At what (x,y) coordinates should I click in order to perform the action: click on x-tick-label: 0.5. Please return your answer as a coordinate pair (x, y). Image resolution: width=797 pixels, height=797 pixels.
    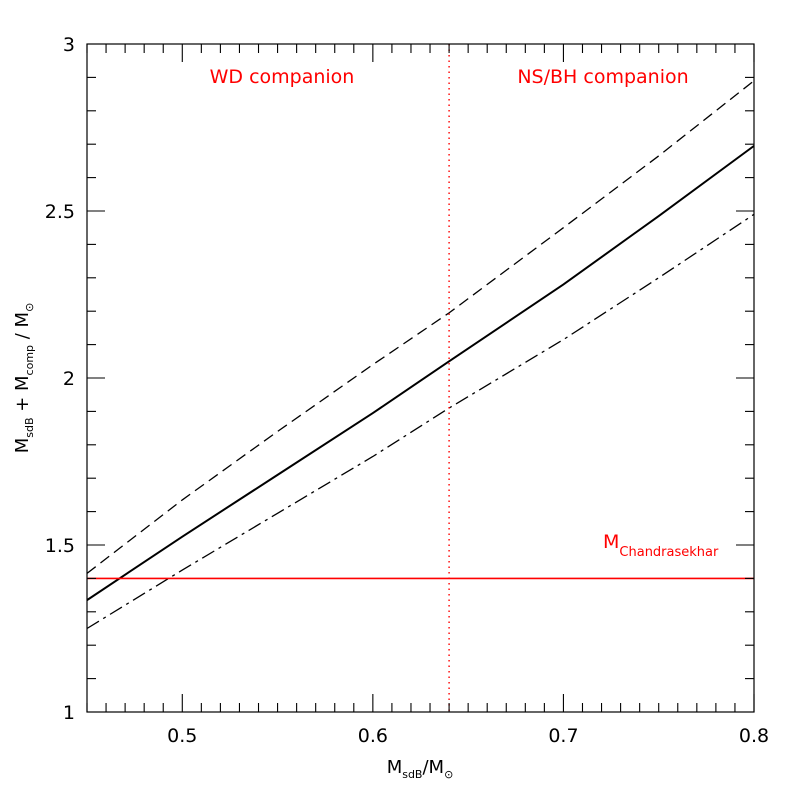
    Looking at the image, I should click on (182, 736).